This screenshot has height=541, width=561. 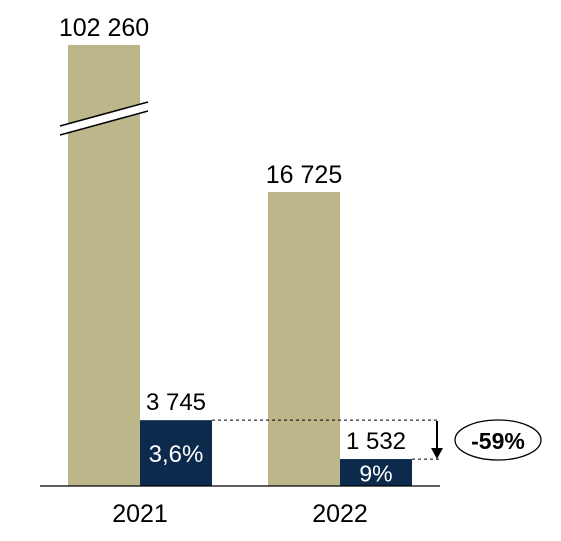 I want to click on share-label-2021: 3,6%, so click(x=176, y=454).